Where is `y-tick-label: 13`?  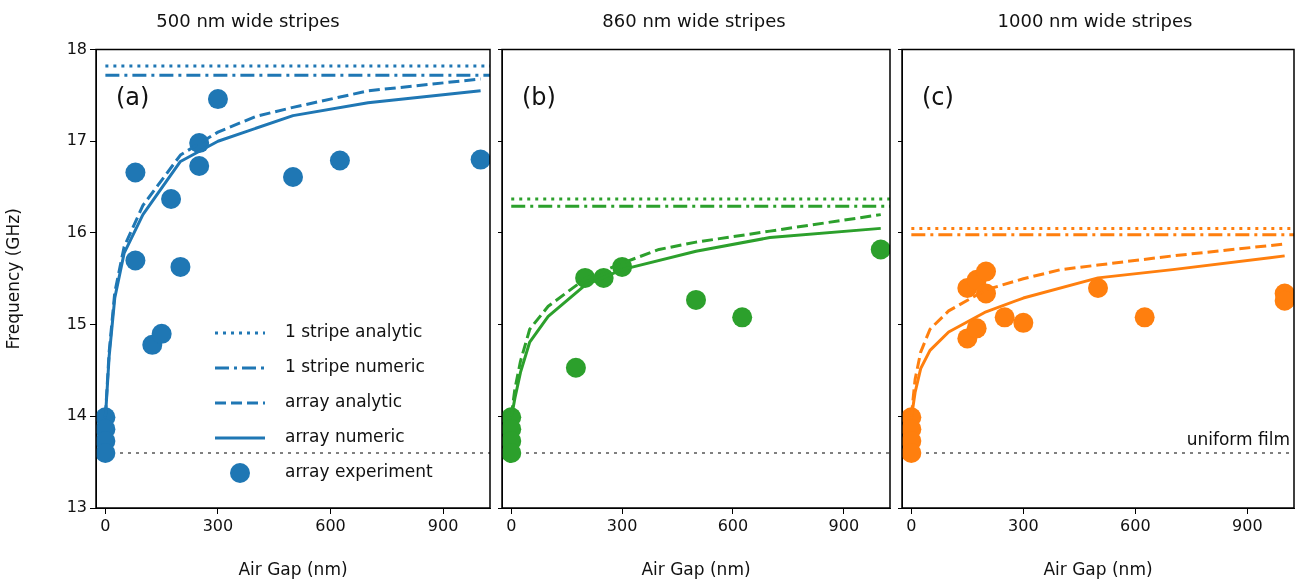 y-tick-label: 13 is located at coordinates (76, 507).